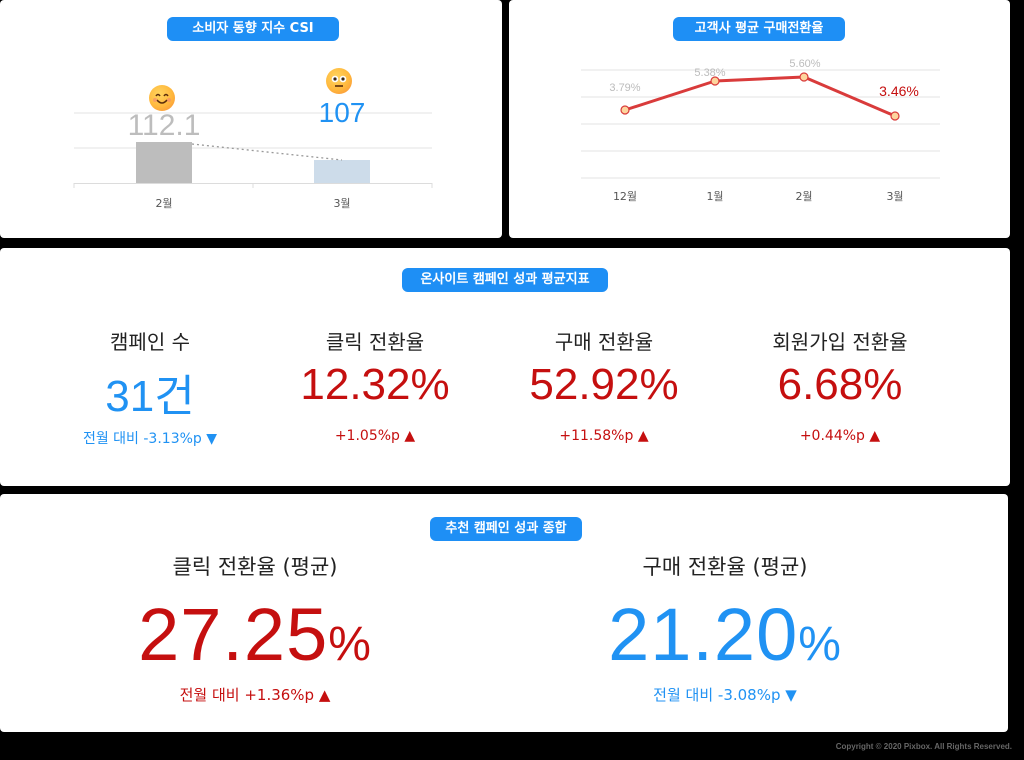 The width and height of the screenshot is (1024, 760). I want to click on metric-delta: +11.58%p ▲, so click(604, 436).